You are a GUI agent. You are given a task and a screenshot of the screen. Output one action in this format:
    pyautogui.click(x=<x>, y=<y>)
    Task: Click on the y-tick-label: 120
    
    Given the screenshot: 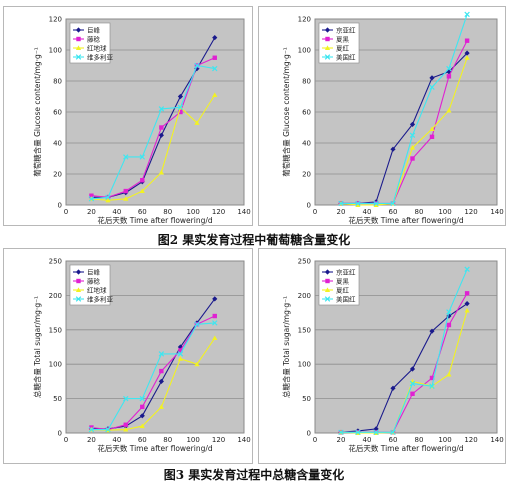 What is the action you would take?
    pyautogui.click(x=304, y=20)
    